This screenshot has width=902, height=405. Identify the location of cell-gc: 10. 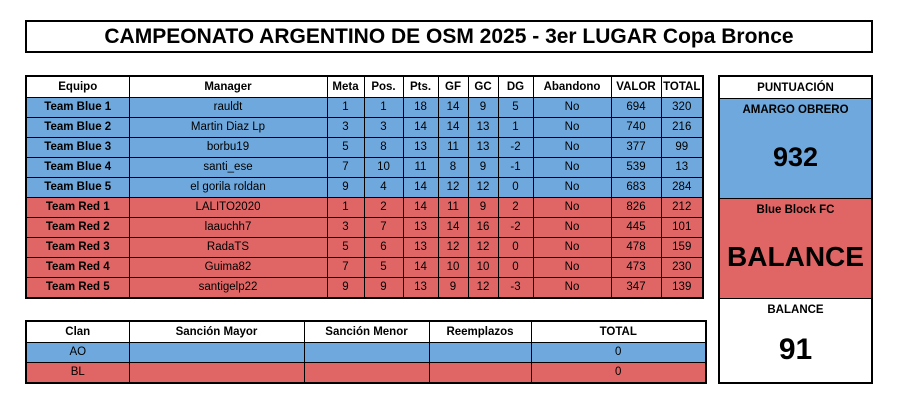
(483, 267).